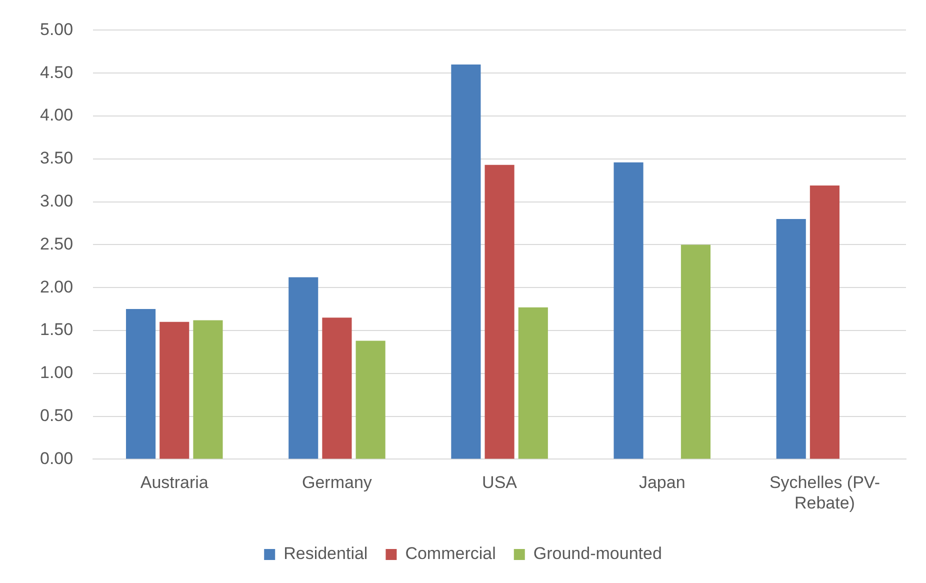  What do you see at coordinates (326, 554) in the screenshot?
I see `legend-label: Residential` at bounding box center [326, 554].